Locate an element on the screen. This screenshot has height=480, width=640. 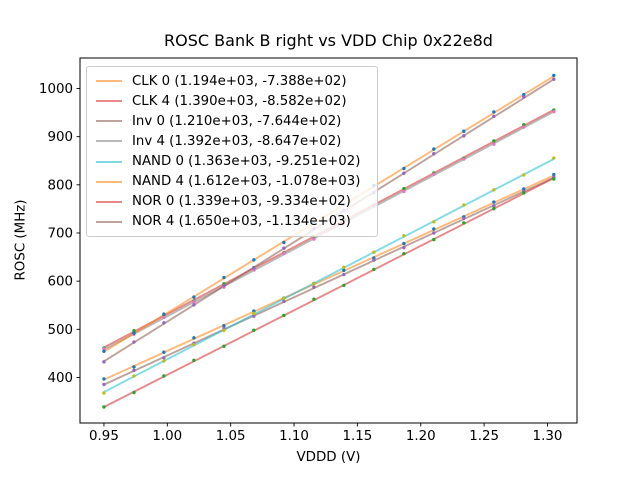
legend-item-nor-0: NOR 0 (1.339e+03, -9.334e+02) is located at coordinates (232, 202).